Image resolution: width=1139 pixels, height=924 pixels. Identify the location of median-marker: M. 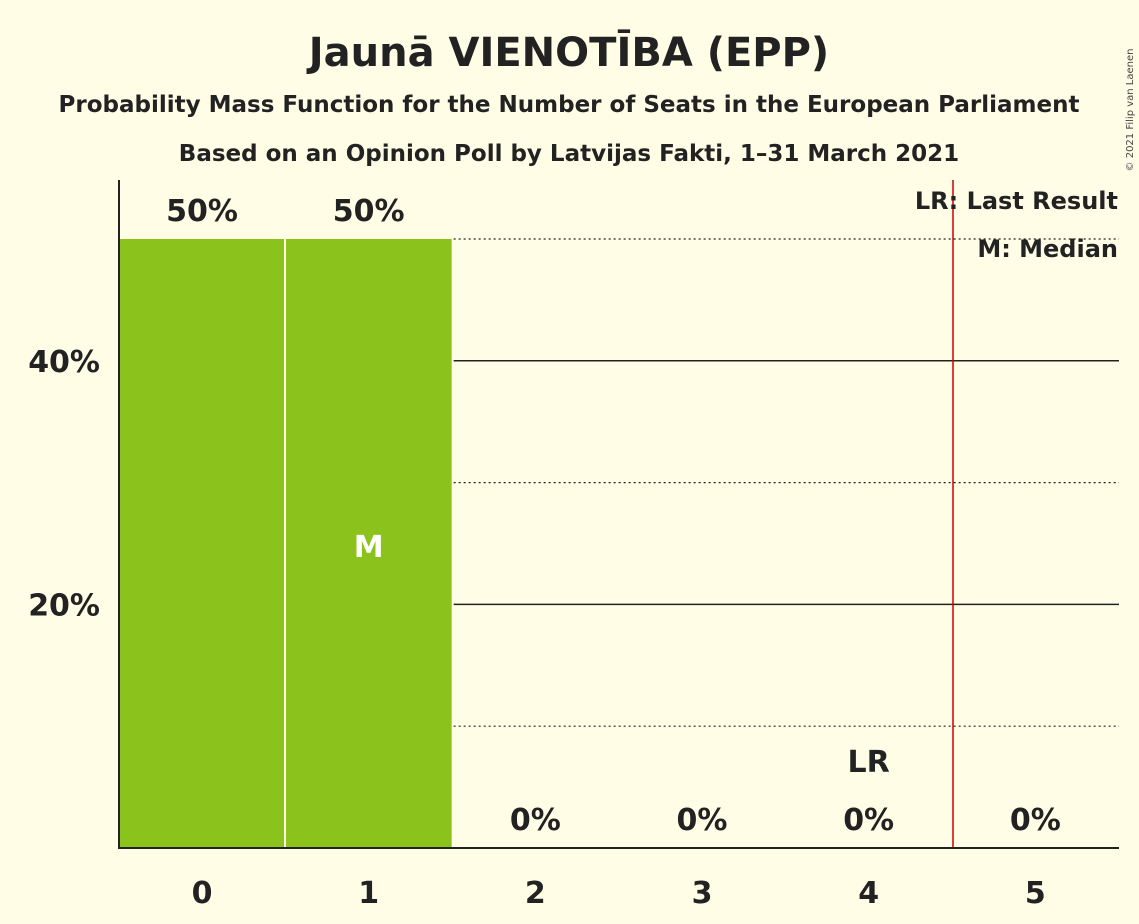
(369, 547).